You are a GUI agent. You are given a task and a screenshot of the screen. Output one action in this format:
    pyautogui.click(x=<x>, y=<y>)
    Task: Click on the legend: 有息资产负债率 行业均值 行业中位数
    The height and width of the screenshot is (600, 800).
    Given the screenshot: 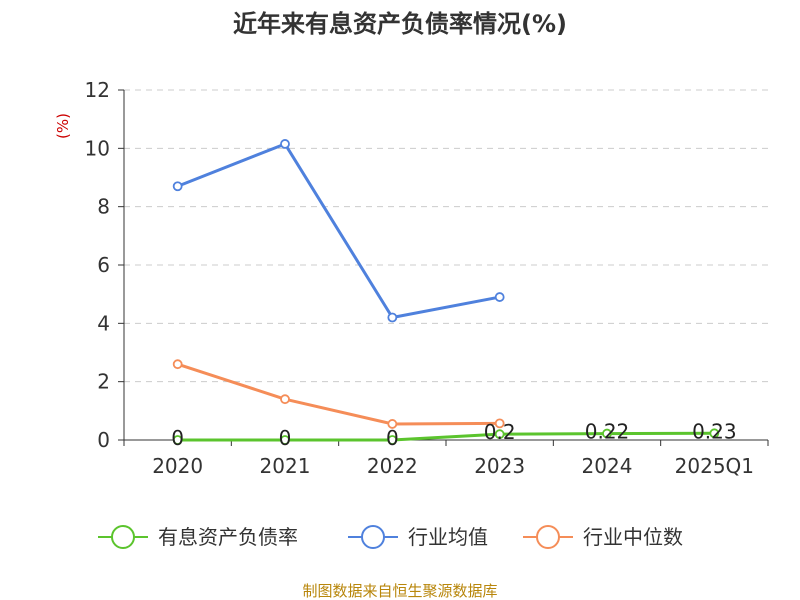 What is the action you would take?
    pyautogui.click(x=390, y=537)
    